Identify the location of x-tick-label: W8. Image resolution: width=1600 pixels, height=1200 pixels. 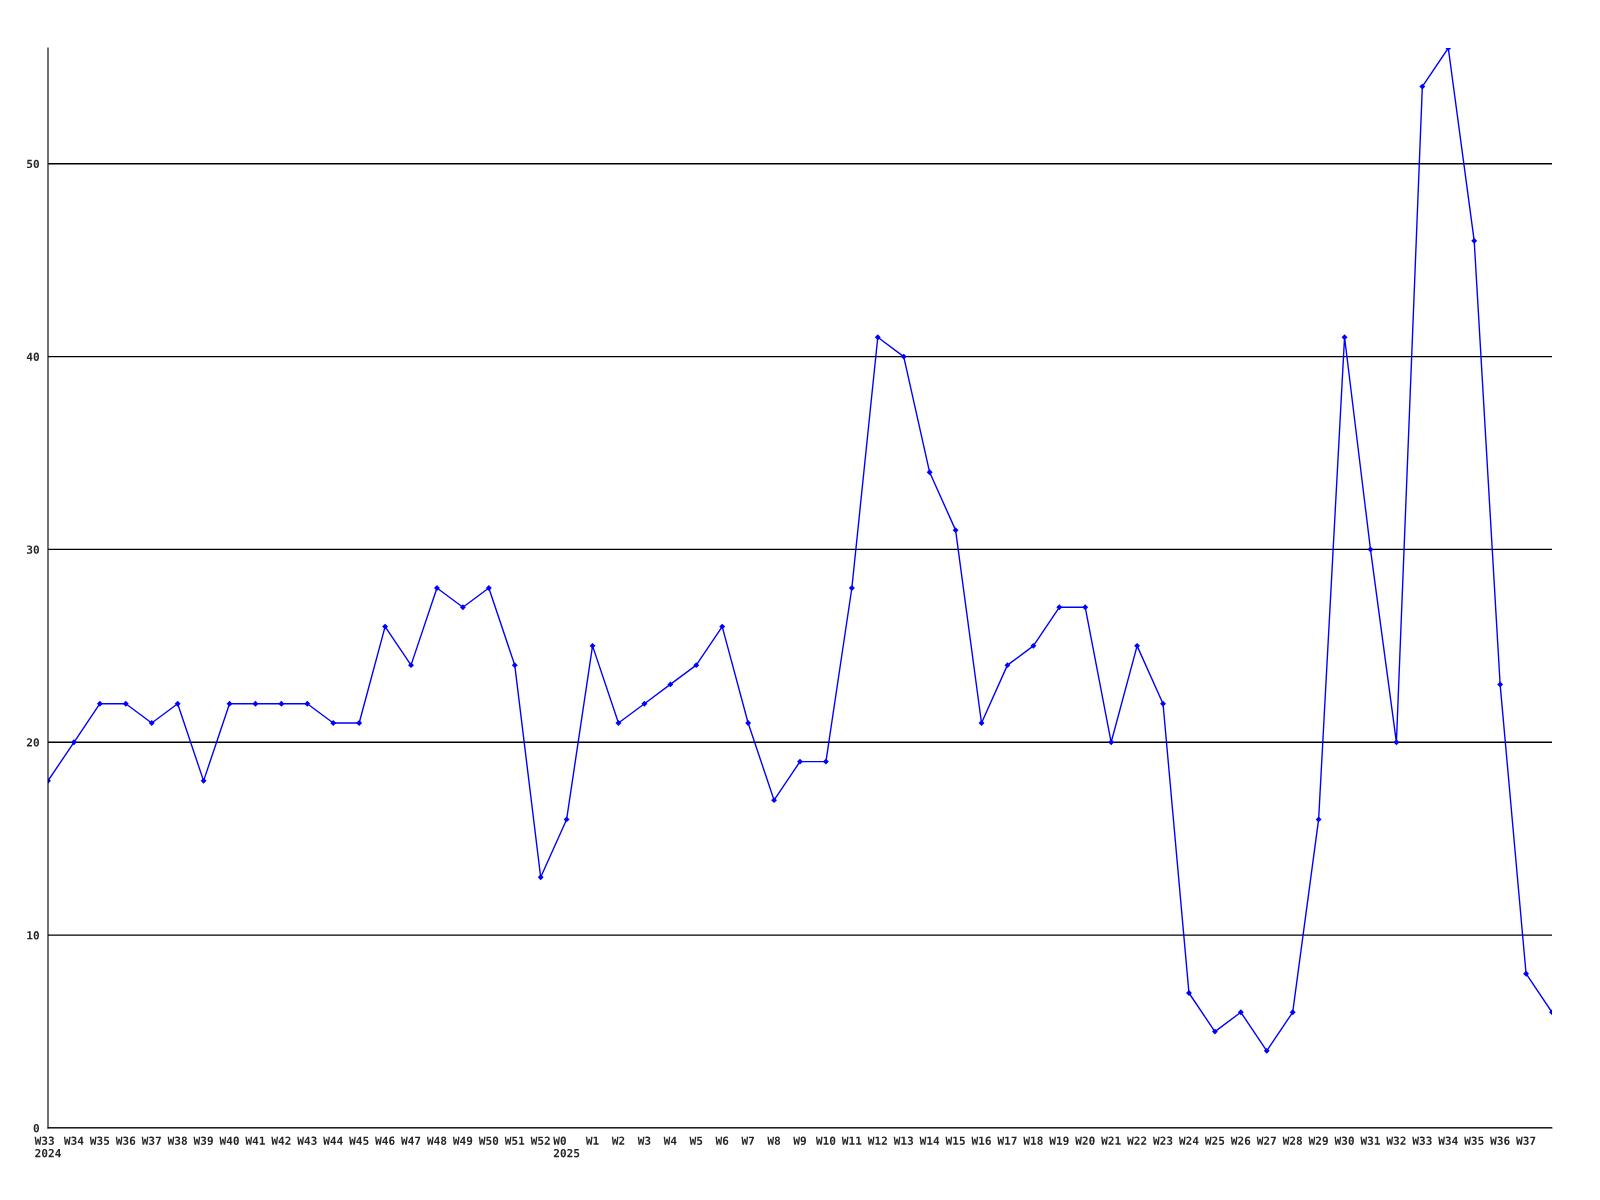
(774, 1140).